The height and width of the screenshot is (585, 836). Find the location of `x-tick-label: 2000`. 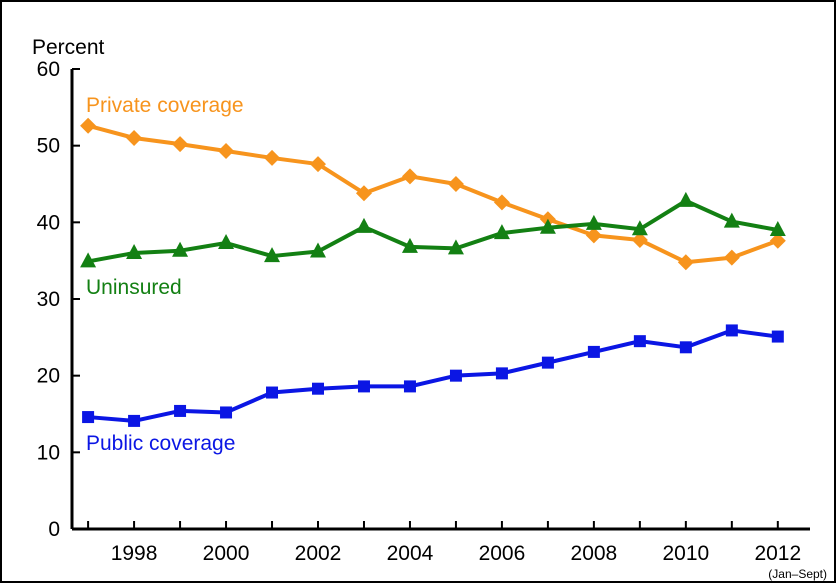

x-tick-label: 2000 is located at coordinates (226, 553).